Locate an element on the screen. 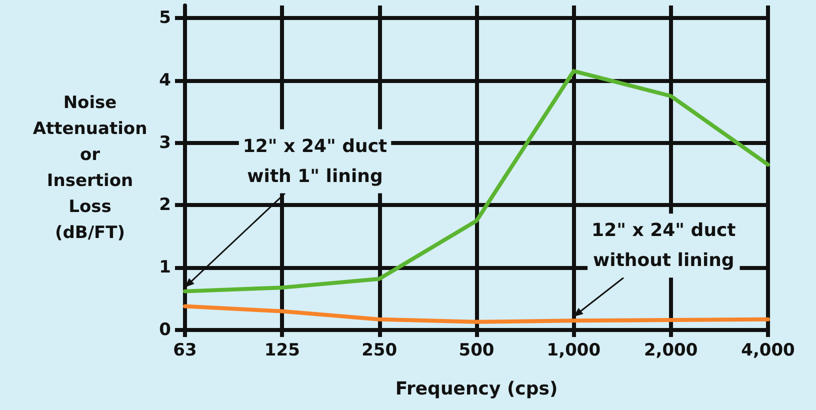 The height and width of the screenshot is (410, 816). x-tick-label: 125 is located at coordinates (282, 350).